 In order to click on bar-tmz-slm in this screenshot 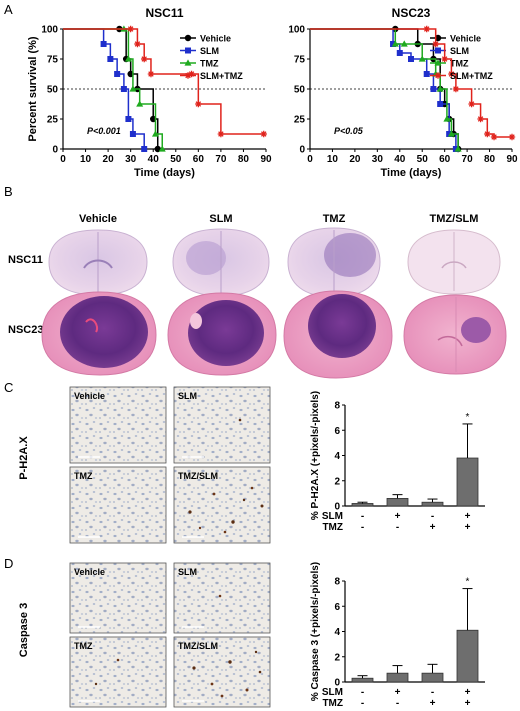, I will do `click(467, 656)`.